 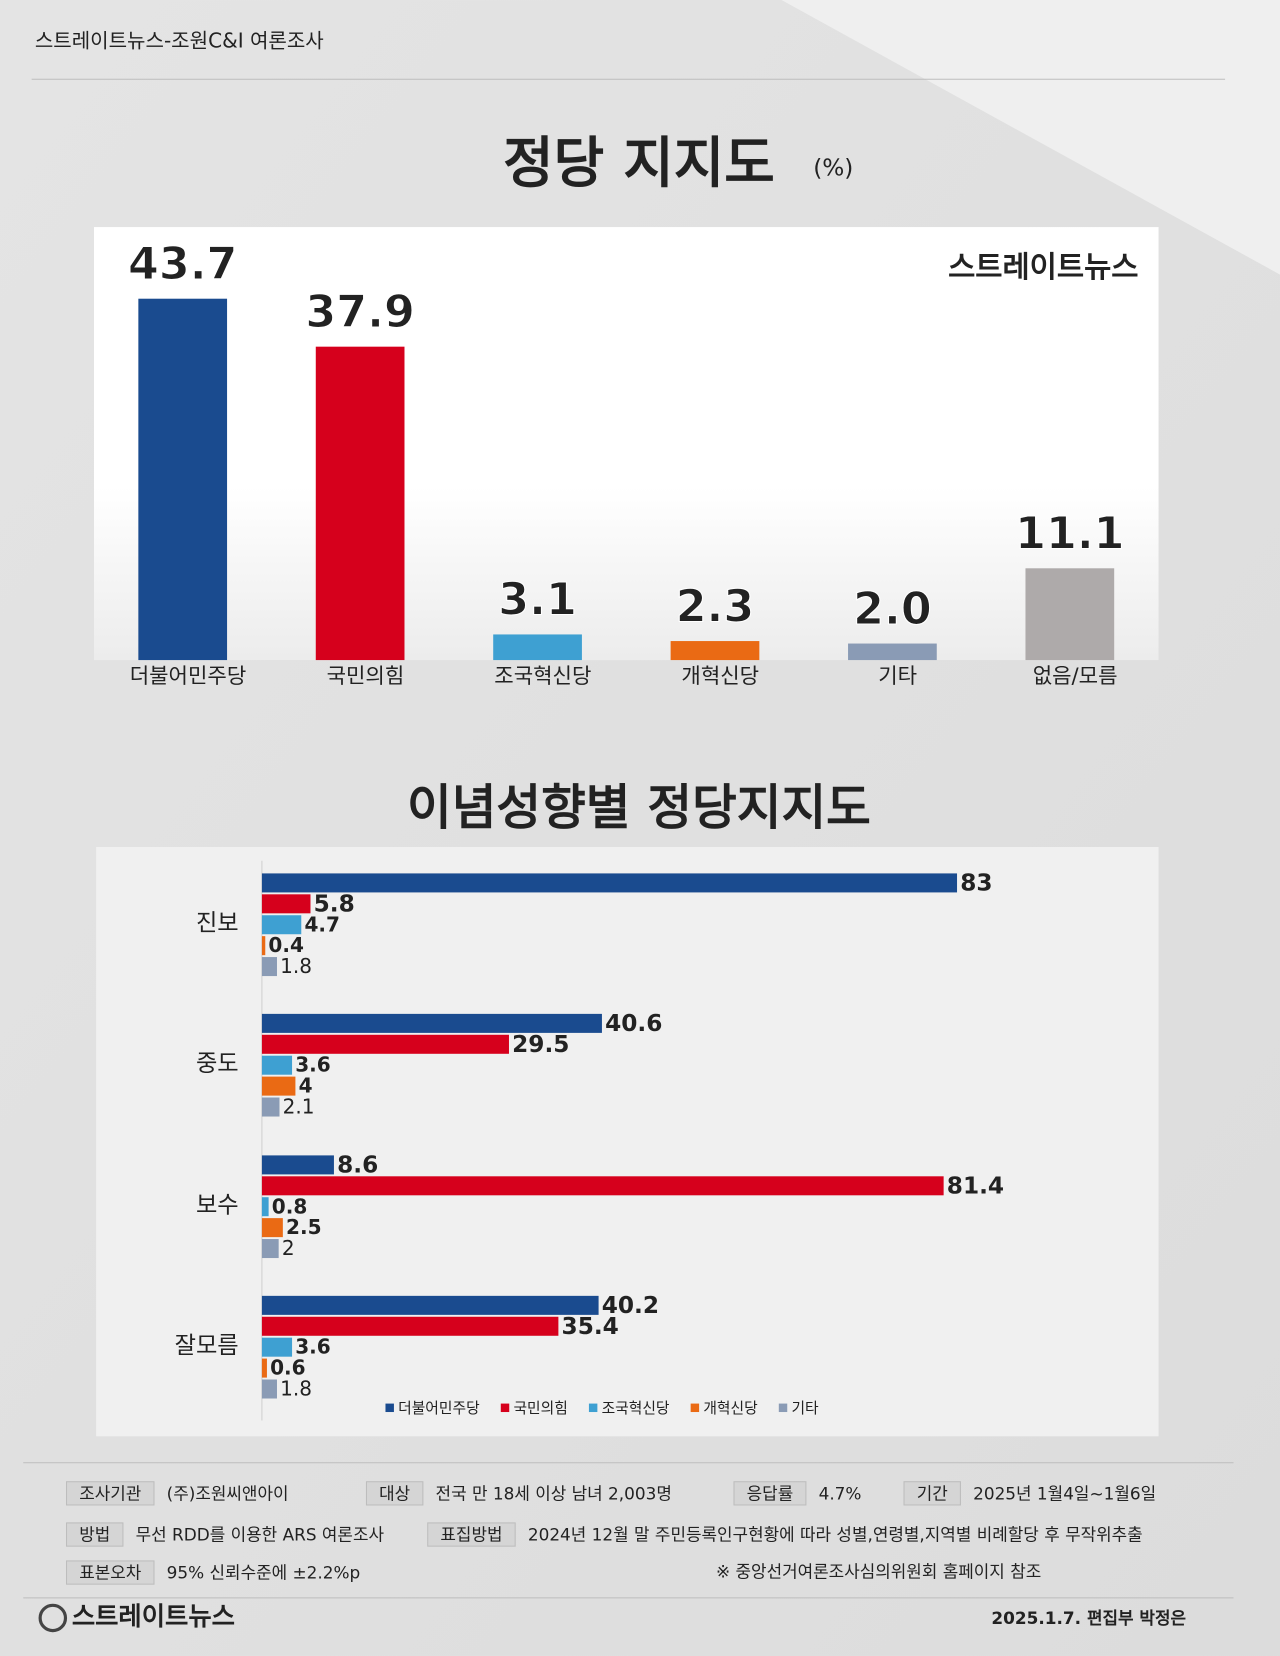 What do you see at coordinates (288, 1248) in the screenshot?
I see `value-label: 2` at bounding box center [288, 1248].